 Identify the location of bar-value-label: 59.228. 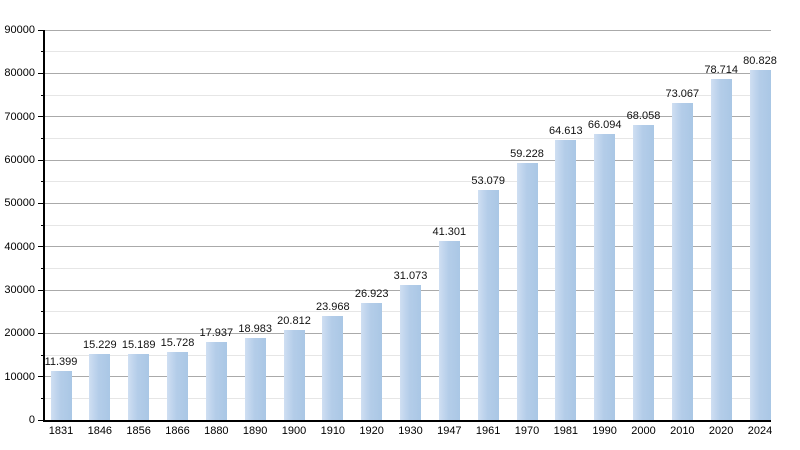
(527, 154).